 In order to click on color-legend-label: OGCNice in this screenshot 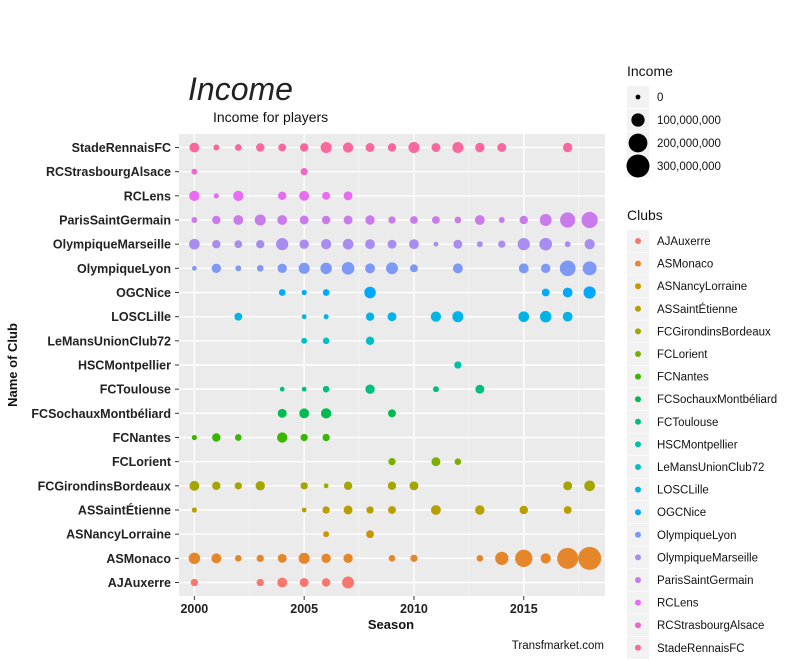, I will do `click(681, 513)`.